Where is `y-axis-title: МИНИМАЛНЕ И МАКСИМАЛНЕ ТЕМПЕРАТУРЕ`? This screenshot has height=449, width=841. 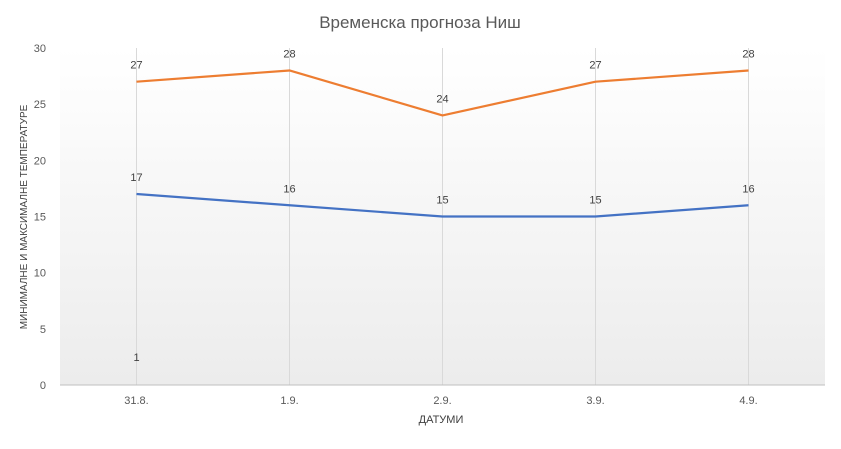
y-axis-title: МИНИМАЛНЕ И МАКСИМАЛНЕ ТЕМПЕРАТУРЕ is located at coordinates (24, 216).